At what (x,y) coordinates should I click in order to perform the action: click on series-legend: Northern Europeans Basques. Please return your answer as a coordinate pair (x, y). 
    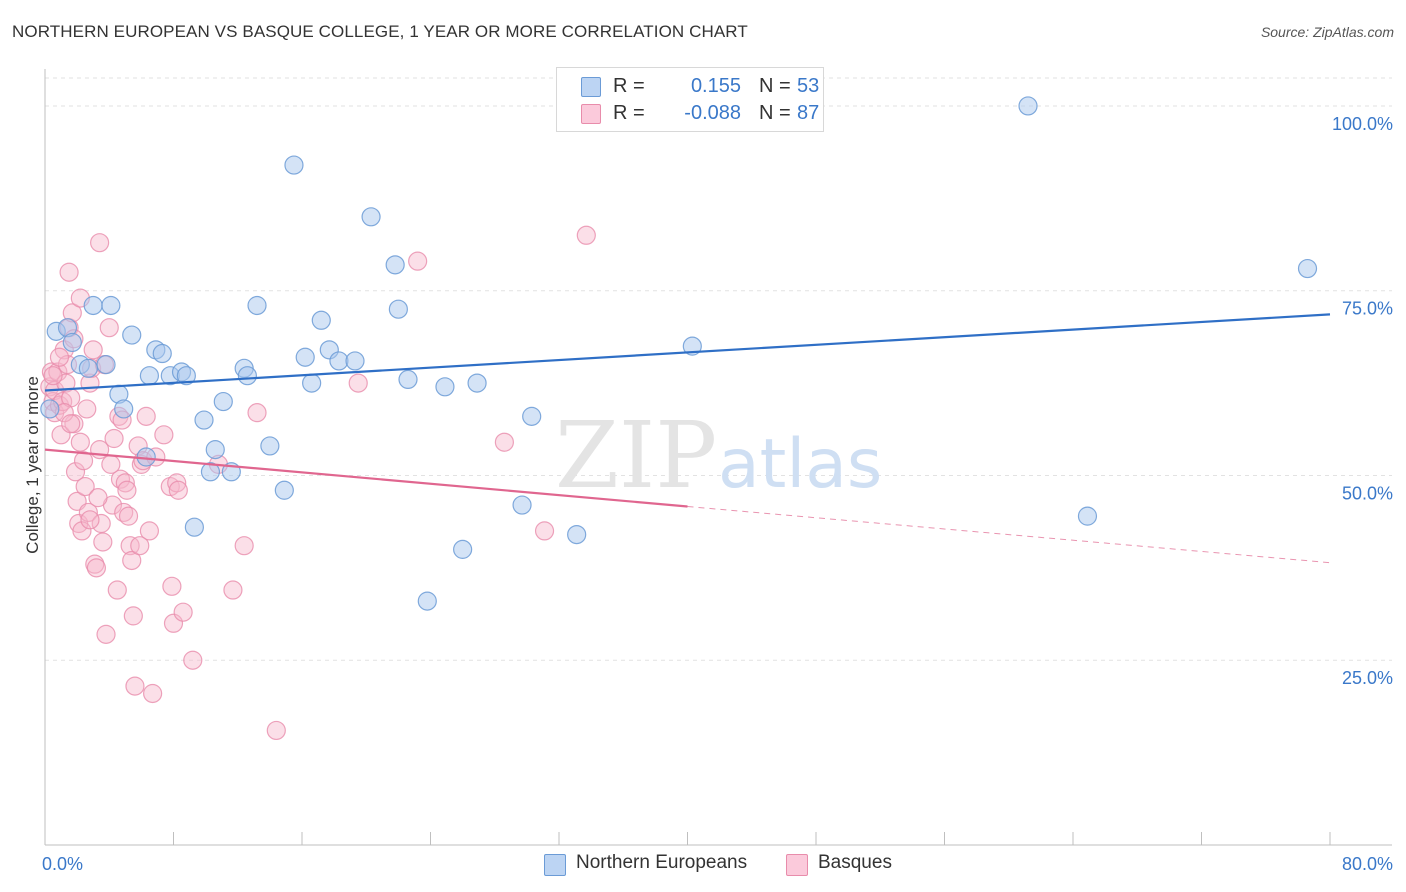
    Looking at the image, I should click on (703, 865).